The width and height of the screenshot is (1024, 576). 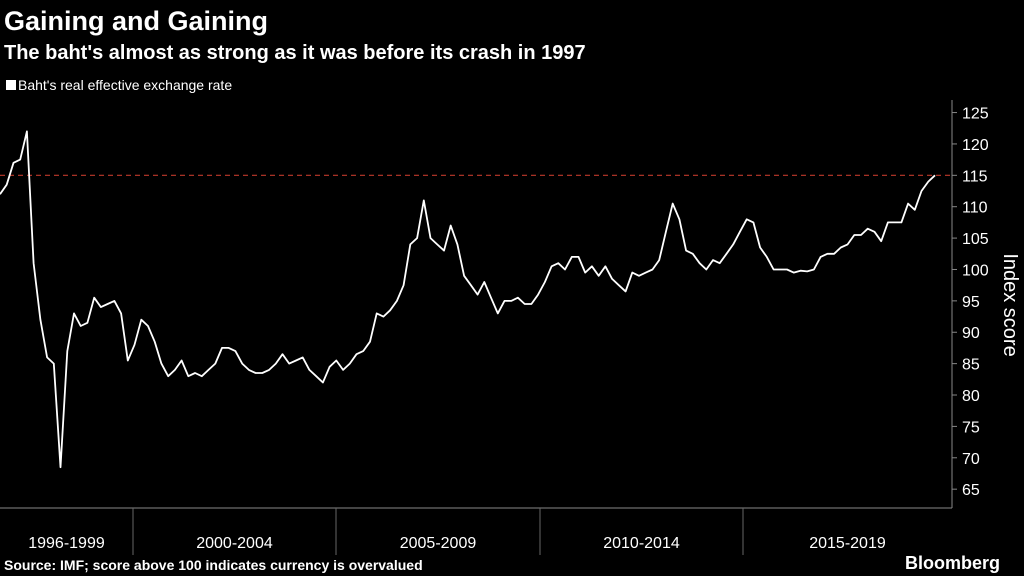 I want to click on y-tick-label: 70, so click(x=971, y=459).